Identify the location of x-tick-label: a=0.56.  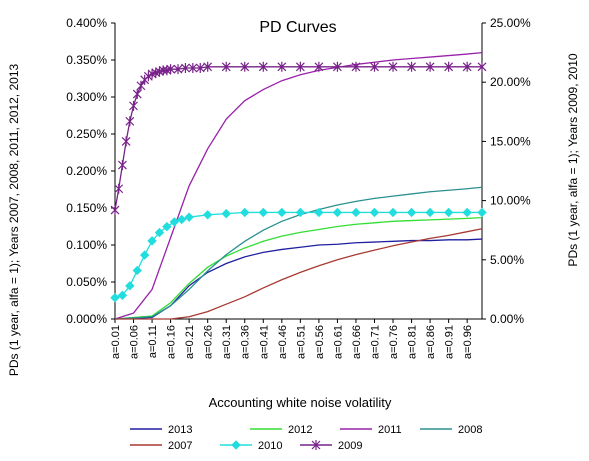
(320, 342).